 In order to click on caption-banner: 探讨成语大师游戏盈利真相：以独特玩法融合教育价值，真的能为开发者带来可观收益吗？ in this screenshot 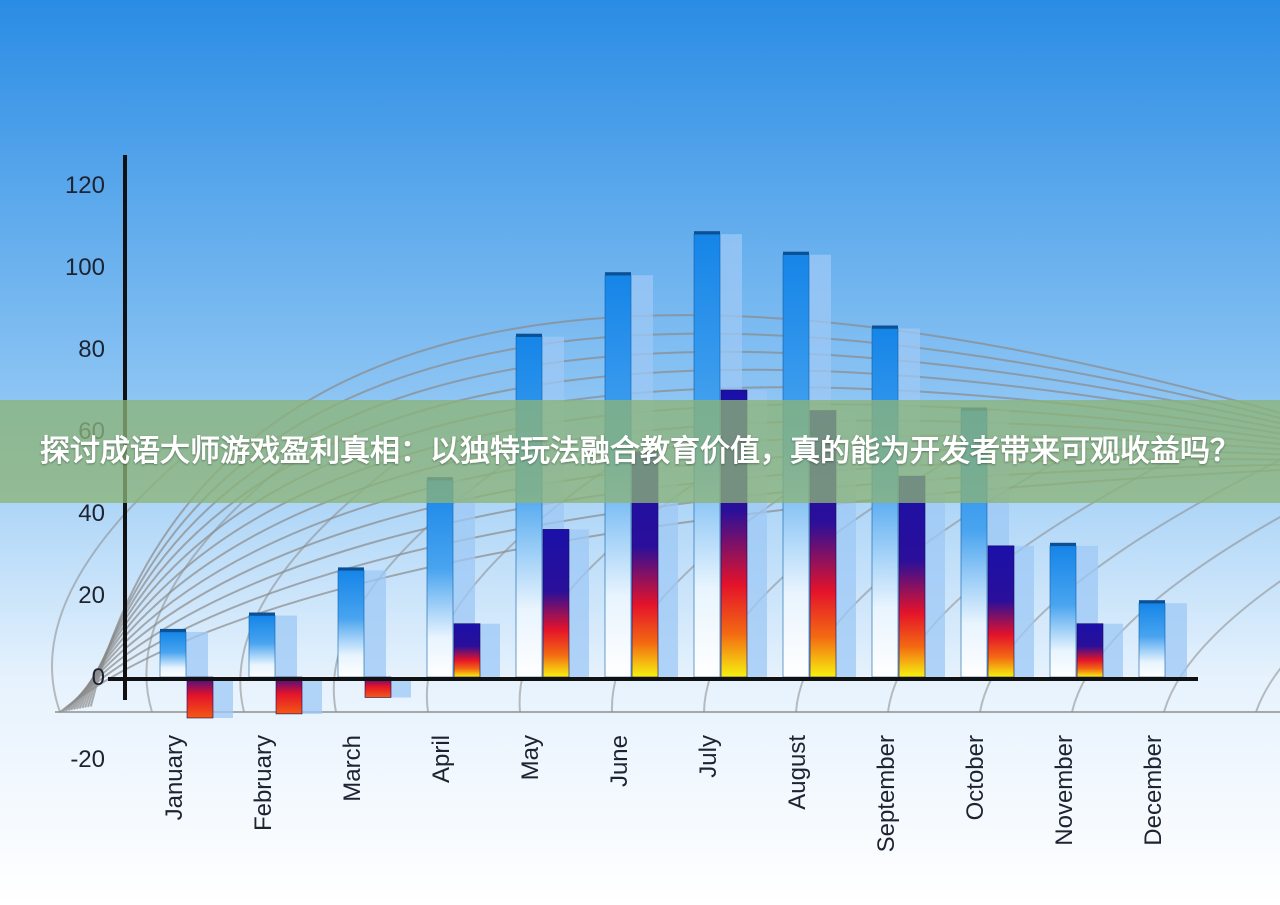, I will do `click(640, 451)`.